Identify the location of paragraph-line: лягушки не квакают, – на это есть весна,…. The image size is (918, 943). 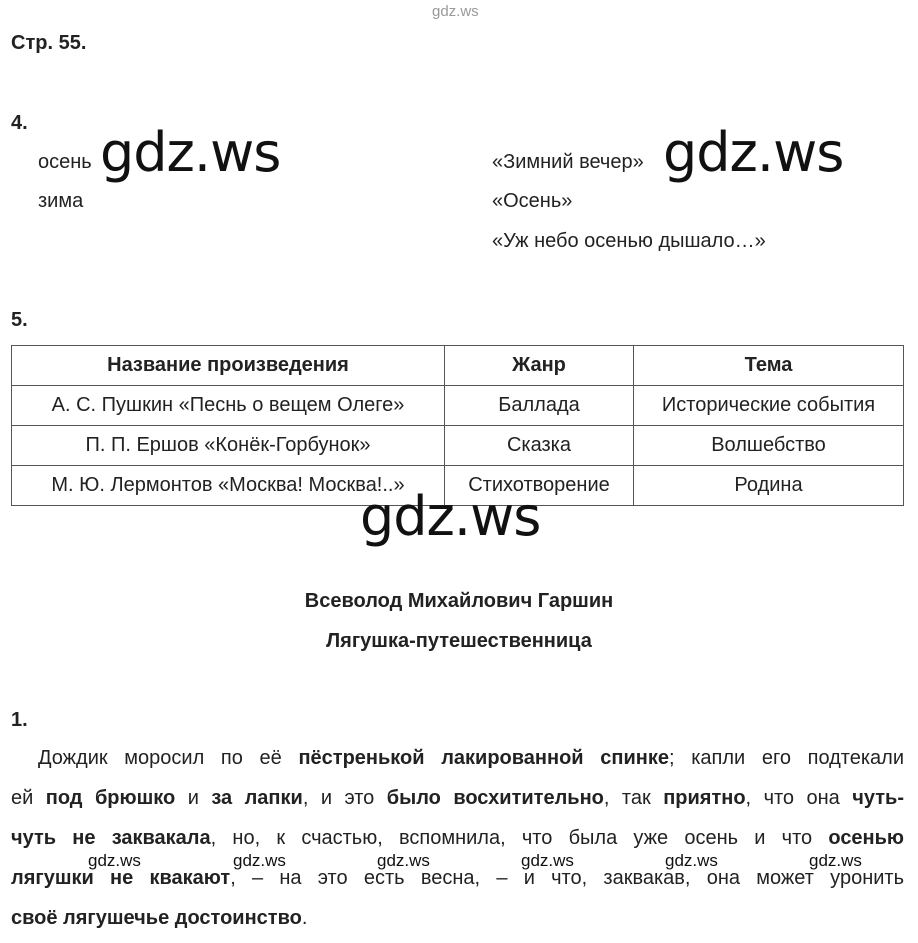
(457, 878).